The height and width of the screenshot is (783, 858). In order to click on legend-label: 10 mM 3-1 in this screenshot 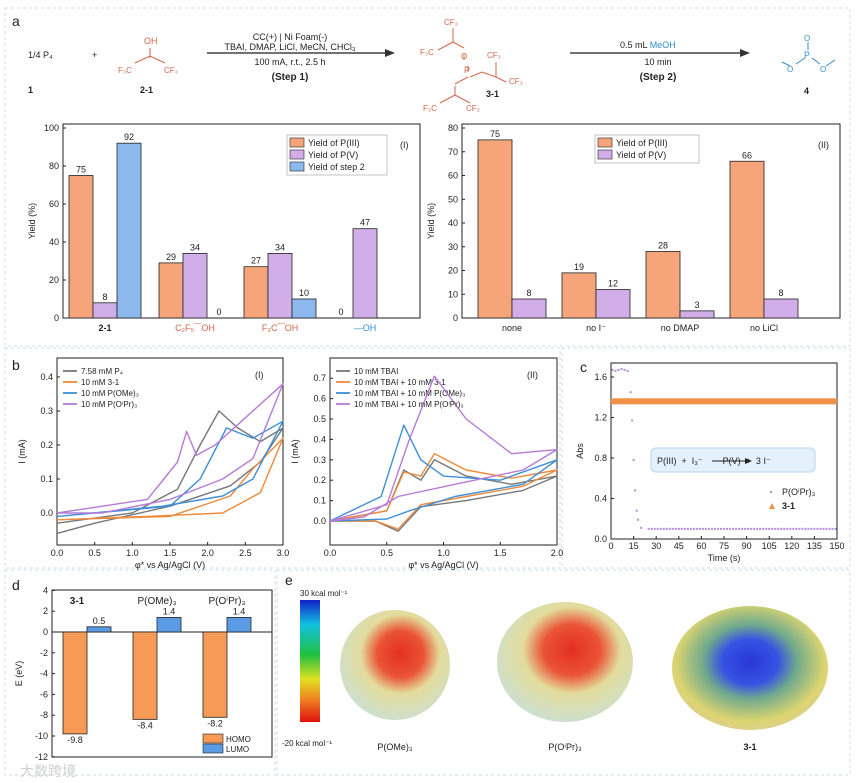, I will do `click(100, 382)`.